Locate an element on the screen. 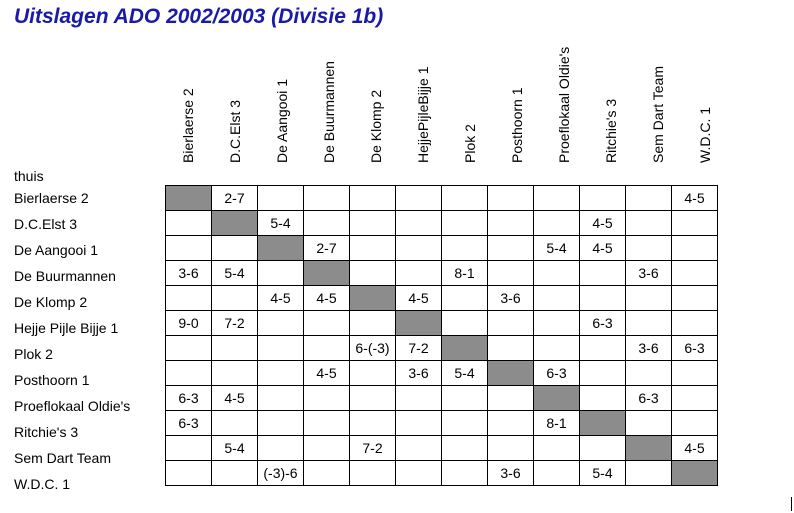 The height and width of the screenshot is (513, 794). row-label: De Klomp 2 is located at coordinates (51, 302).